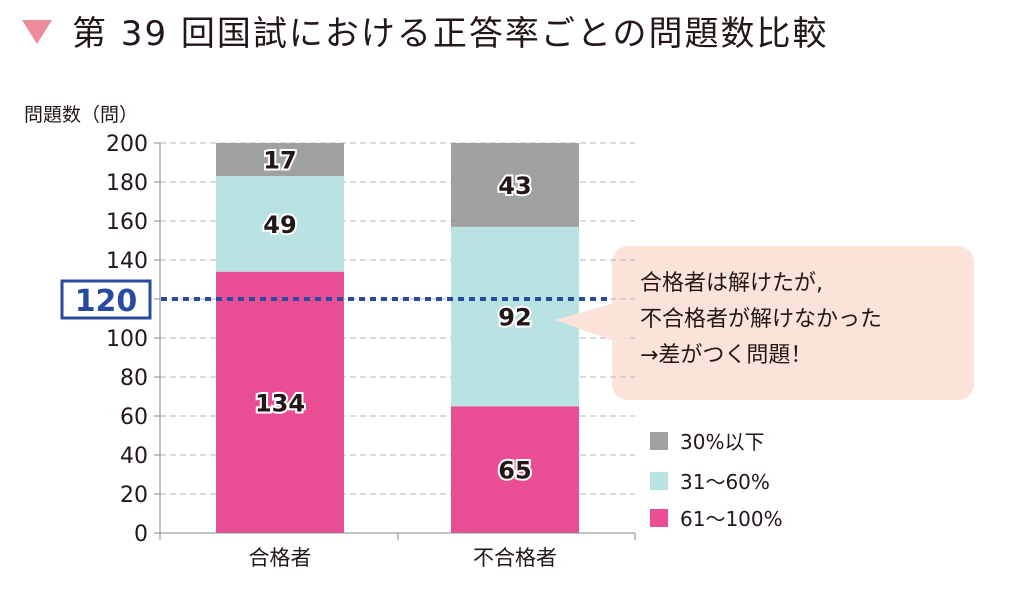 This screenshot has height=589, width=1009. What do you see at coordinates (280, 558) in the screenshot?
I see `x-tick-label: 合格者` at bounding box center [280, 558].